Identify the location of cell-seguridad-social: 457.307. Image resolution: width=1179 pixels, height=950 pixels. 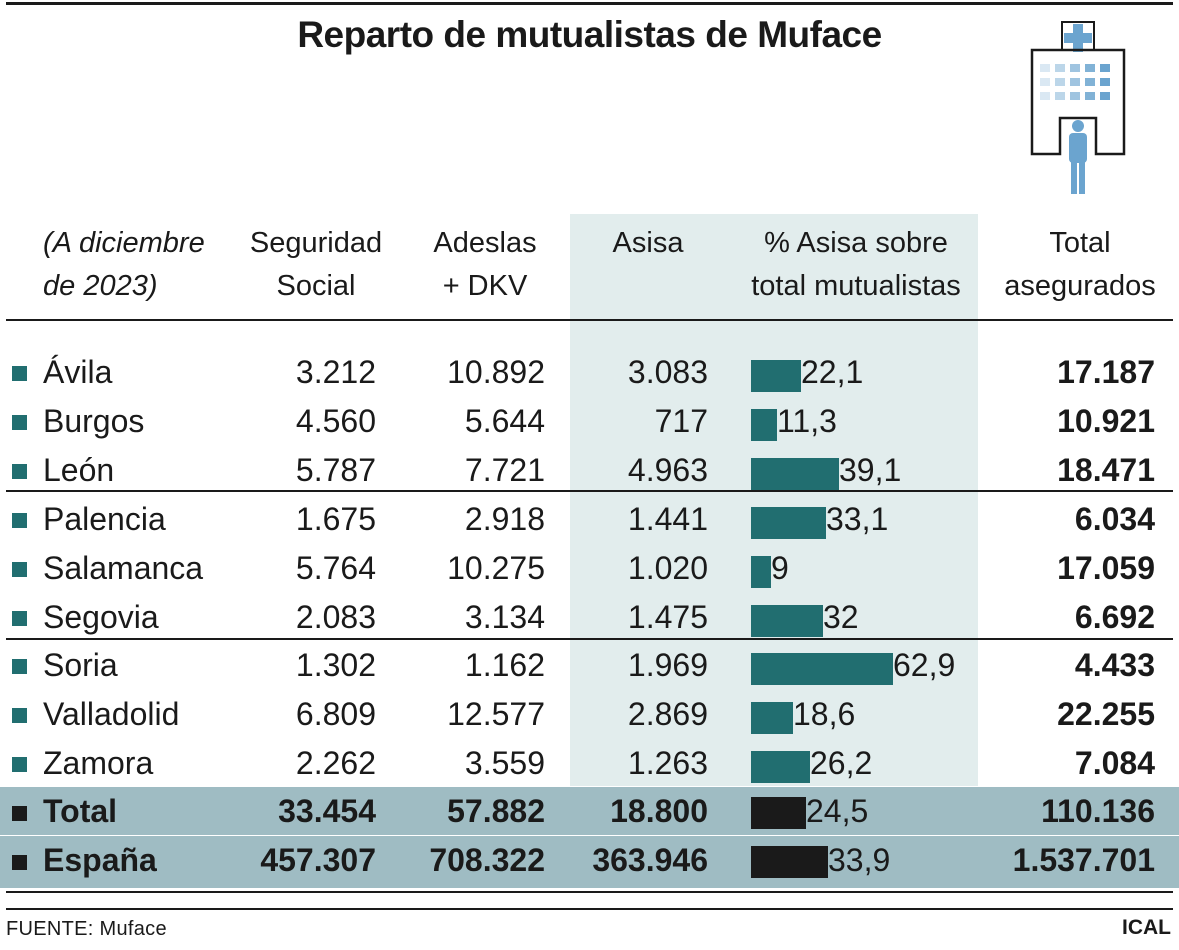
(318, 860).